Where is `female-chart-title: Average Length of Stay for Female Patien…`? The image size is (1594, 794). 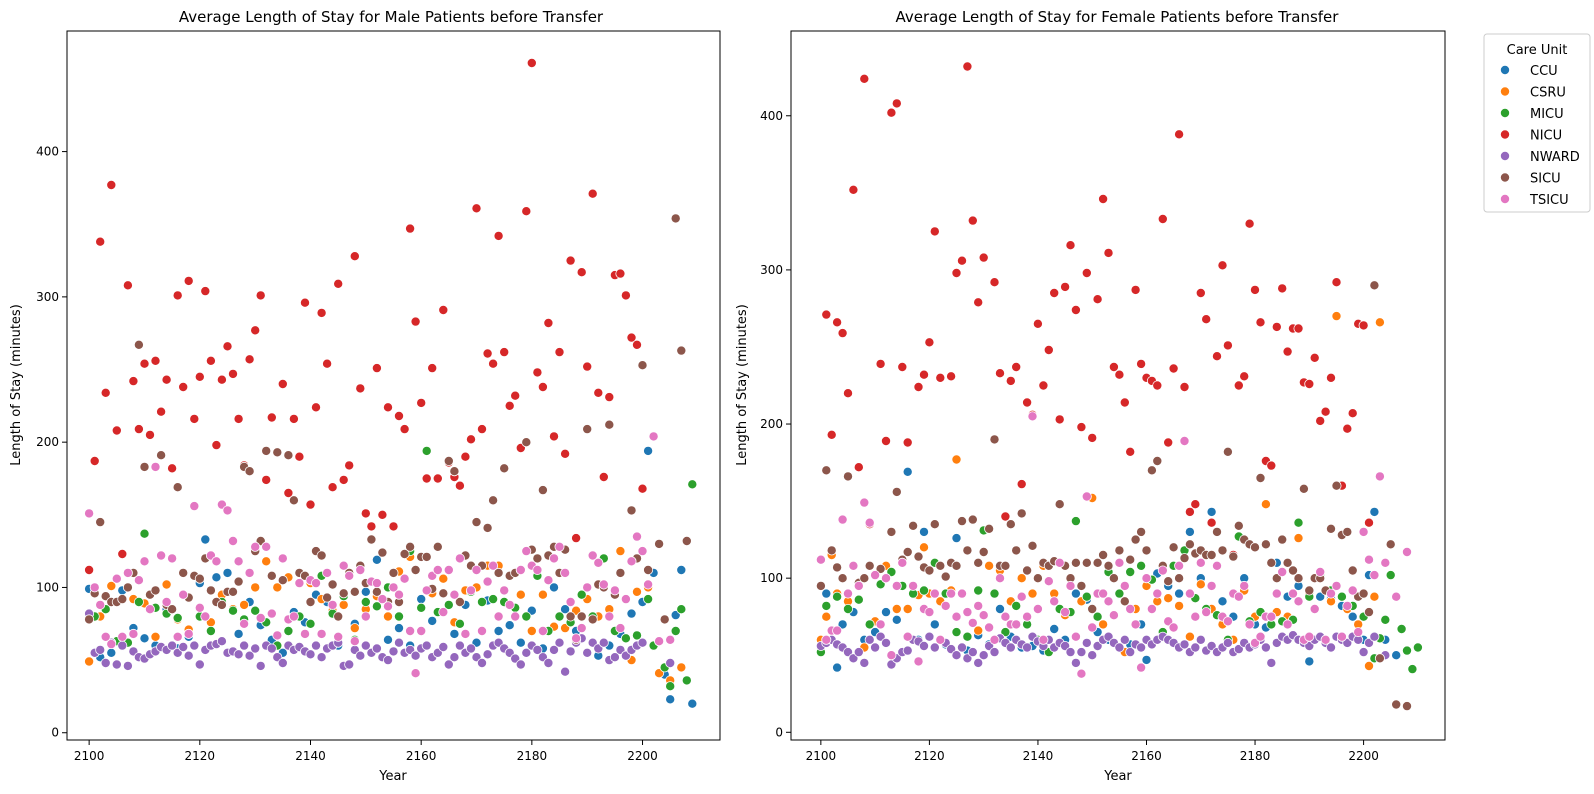
female-chart-title: Average Length of Stay for Female Patien… is located at coordinates (1118, 17).